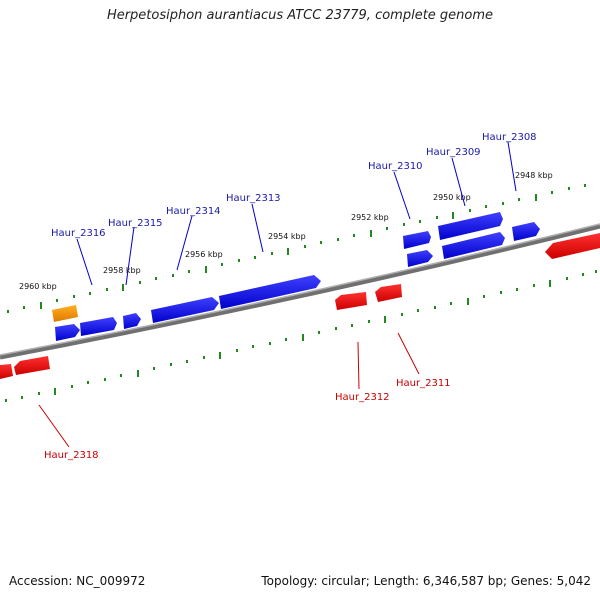  I want to click on gene-label-forward: Haur_2313, so click(253, 198).